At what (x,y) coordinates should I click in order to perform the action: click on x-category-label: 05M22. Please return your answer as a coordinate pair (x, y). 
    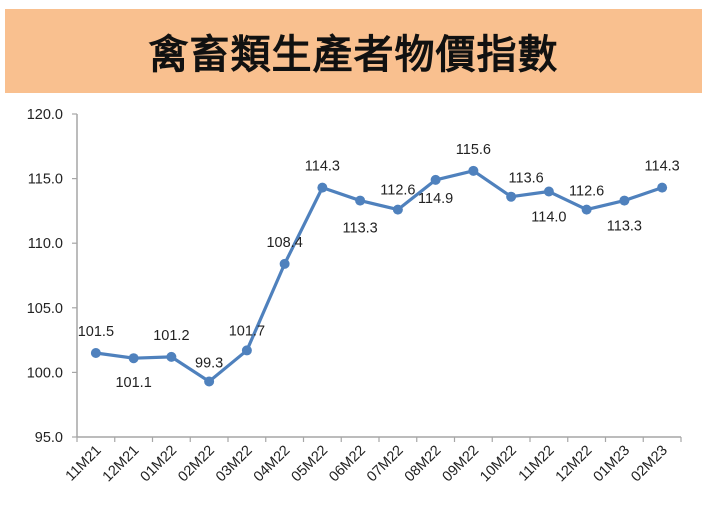
    Looking at the image, I should click on (310, 464).